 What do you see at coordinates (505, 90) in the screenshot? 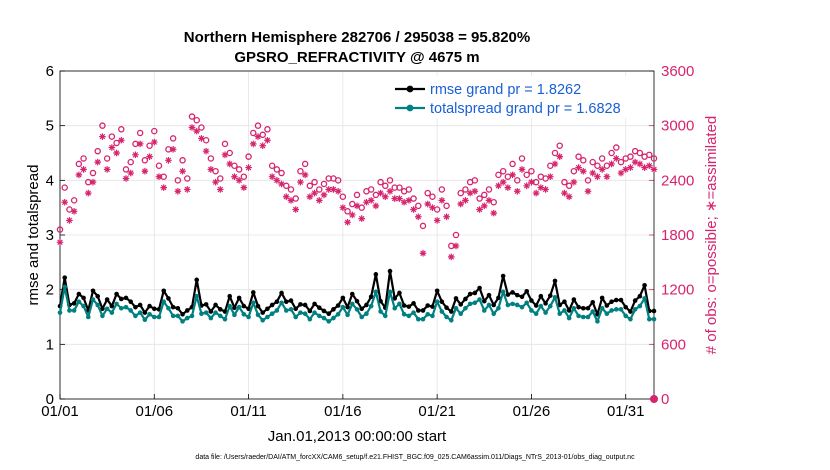
I see `legend-rmse-label: rmse grand pr = 1.8262` at bounding box center [505, 90].